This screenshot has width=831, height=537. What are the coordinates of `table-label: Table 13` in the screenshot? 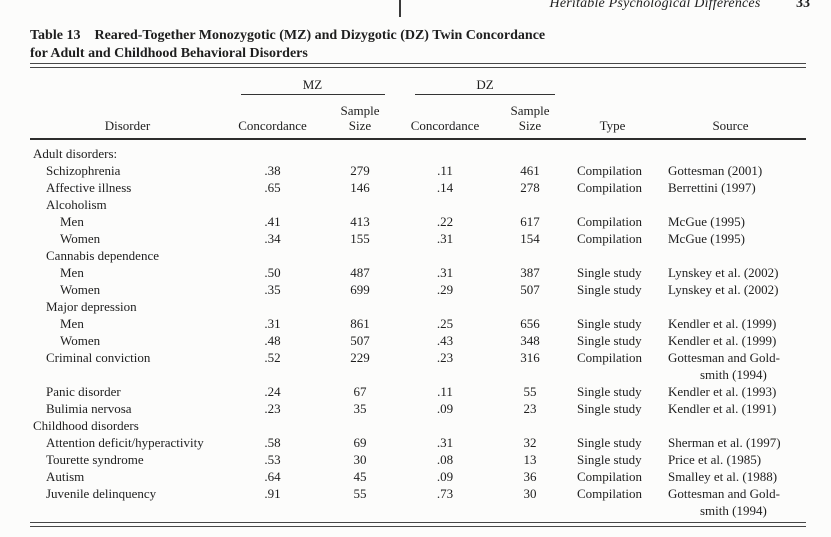 It's located at (55, 35).